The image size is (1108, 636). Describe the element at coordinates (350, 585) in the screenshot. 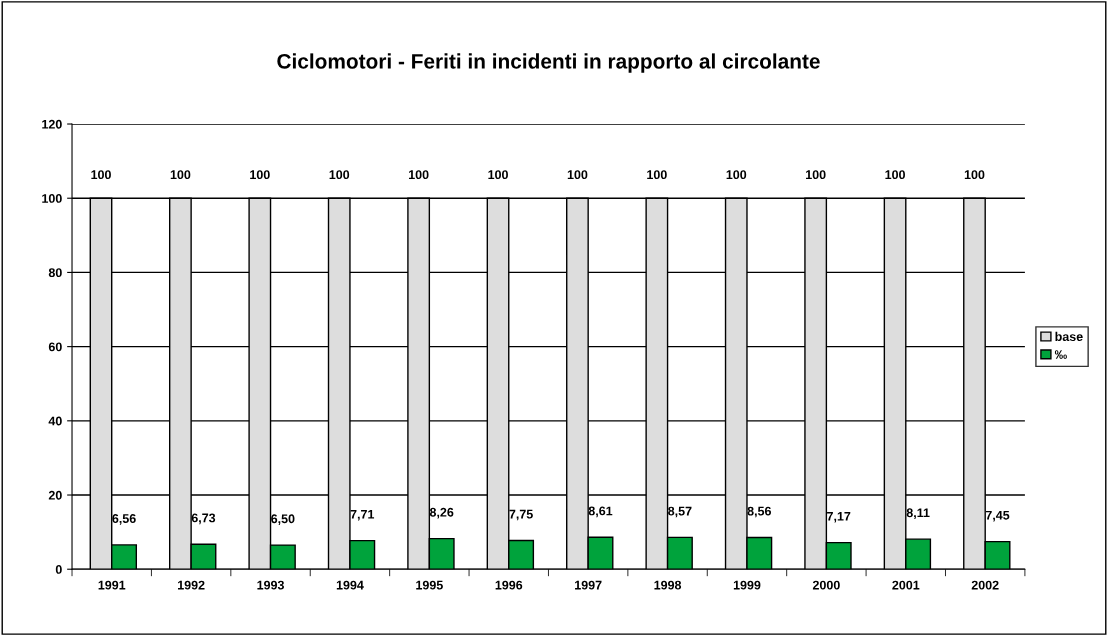

I see `x-tick-label: 1994` at that location.